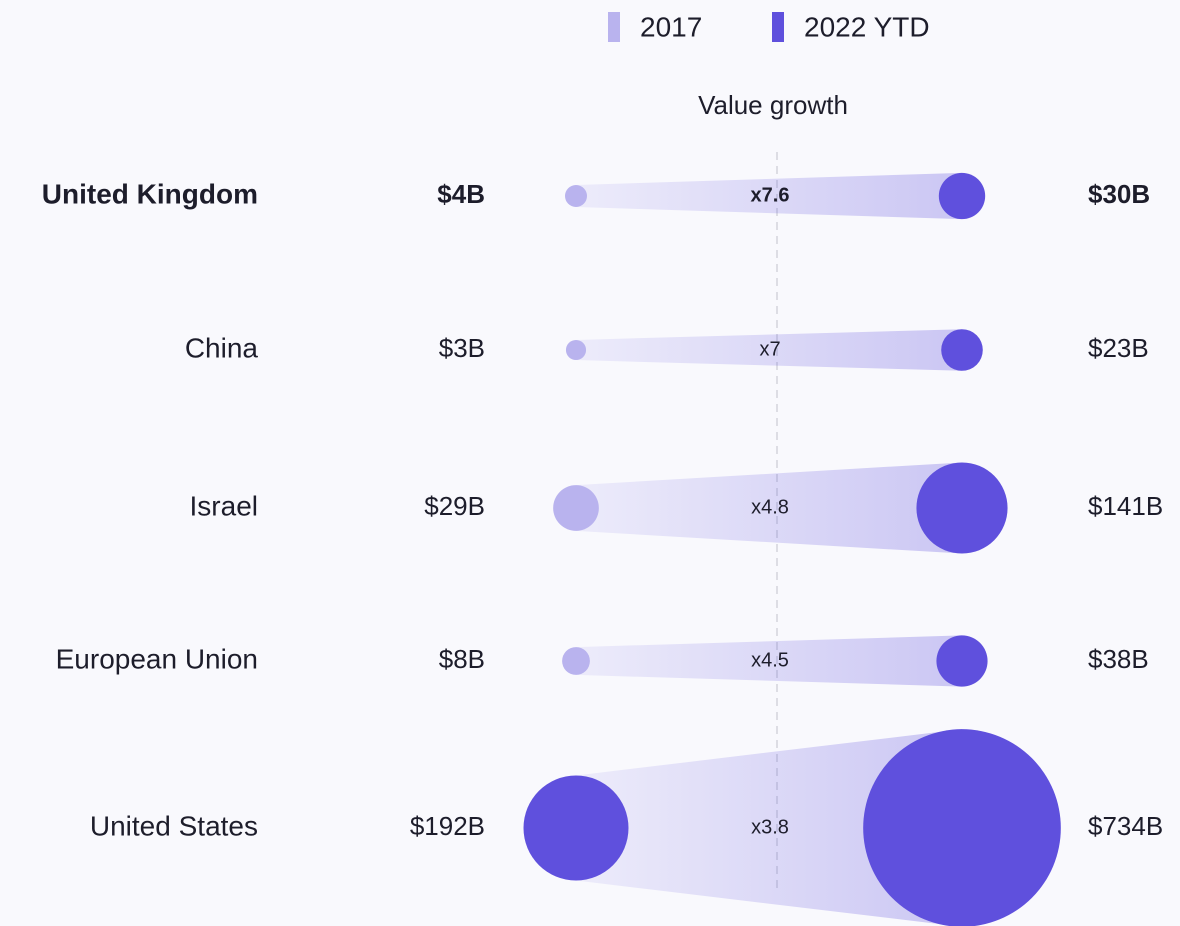 This screenshot has width=1180, height=926. Describe the element at coordinates (671, 26) in the screenshot. I see `legend-label: 2017` at that location.